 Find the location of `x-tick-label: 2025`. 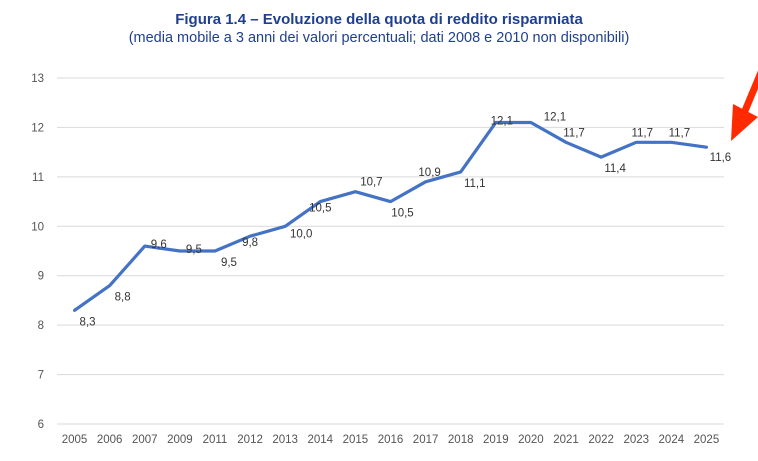

x-tick-label: 2025 is located at coordinates (707, 440).